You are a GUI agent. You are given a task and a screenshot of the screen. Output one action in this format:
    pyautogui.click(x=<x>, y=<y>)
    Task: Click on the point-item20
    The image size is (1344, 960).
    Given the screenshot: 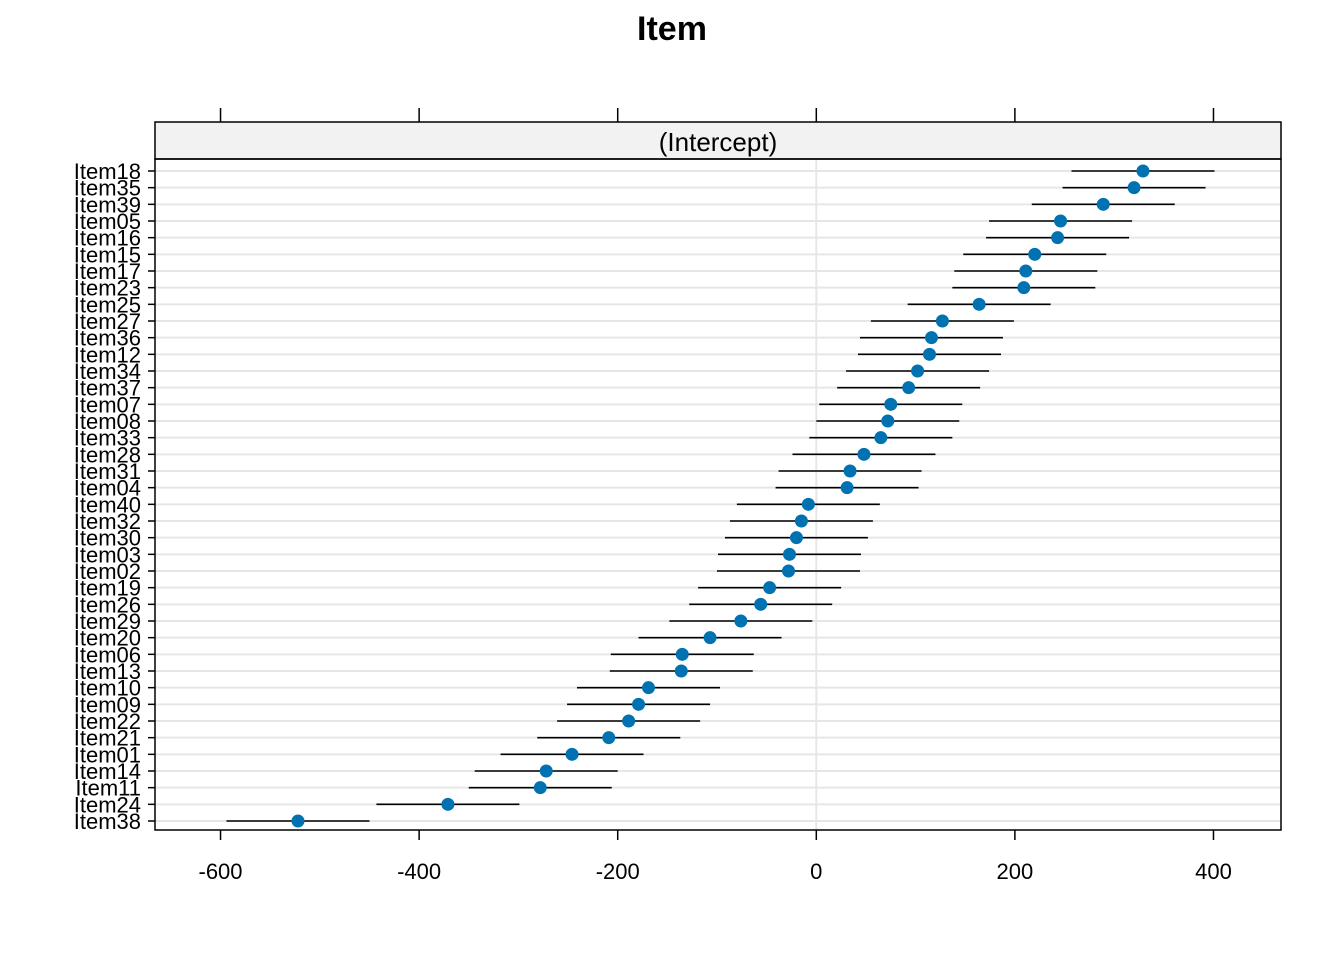 What is the action you would take?
    pyautogui.click(x=710, y=638)
    